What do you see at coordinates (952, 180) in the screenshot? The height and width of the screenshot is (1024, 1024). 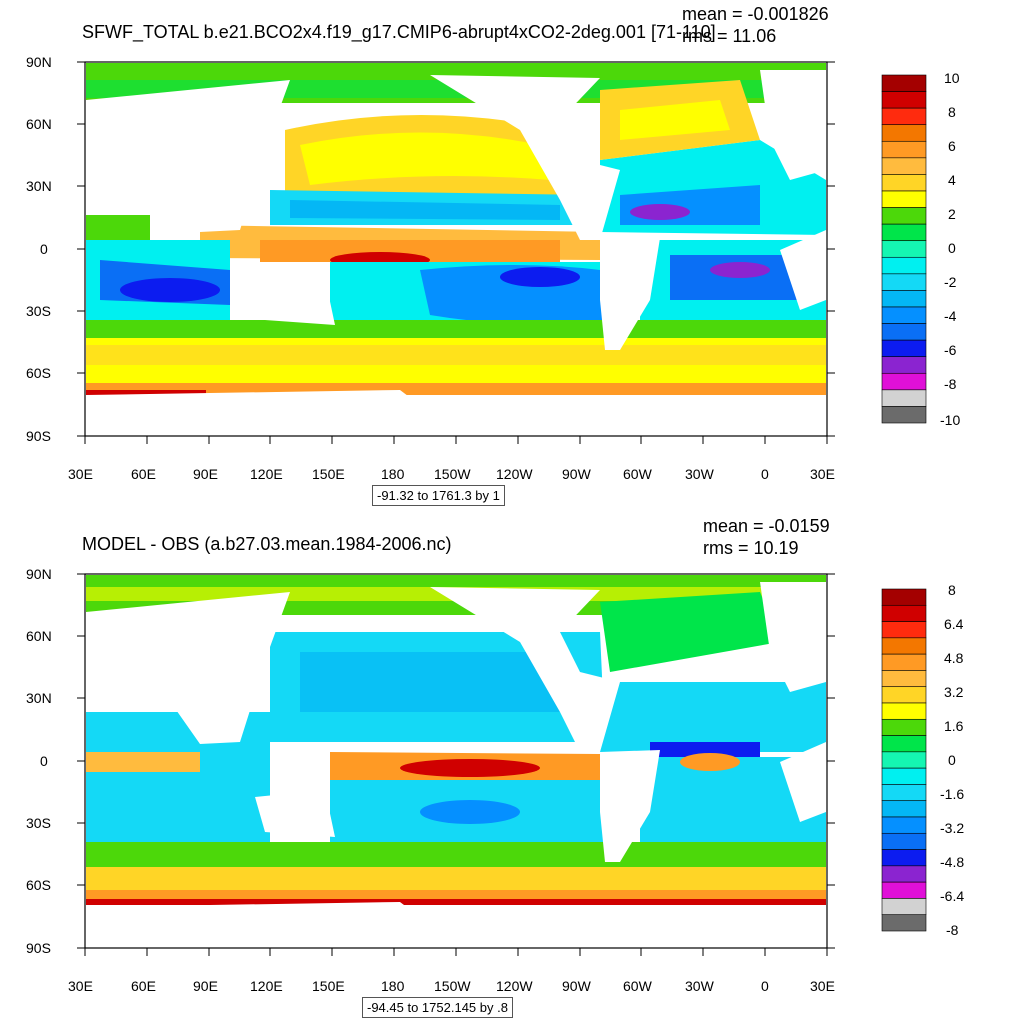 I see `colorbar-label: 4` at bounding box center [952, 180].